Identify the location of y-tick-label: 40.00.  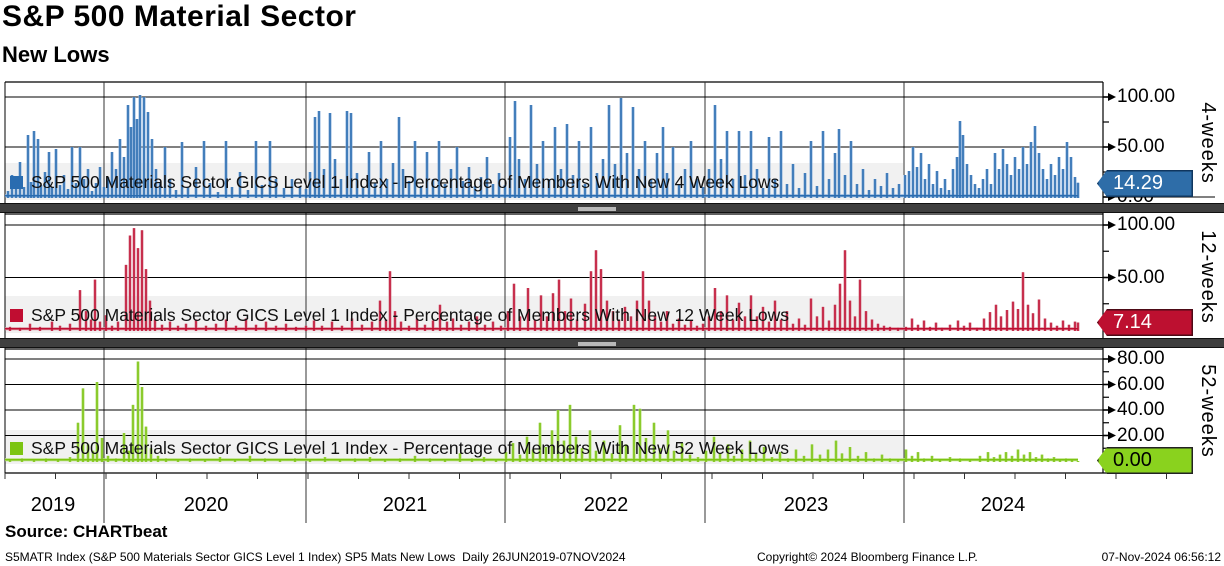
(1141, 409).